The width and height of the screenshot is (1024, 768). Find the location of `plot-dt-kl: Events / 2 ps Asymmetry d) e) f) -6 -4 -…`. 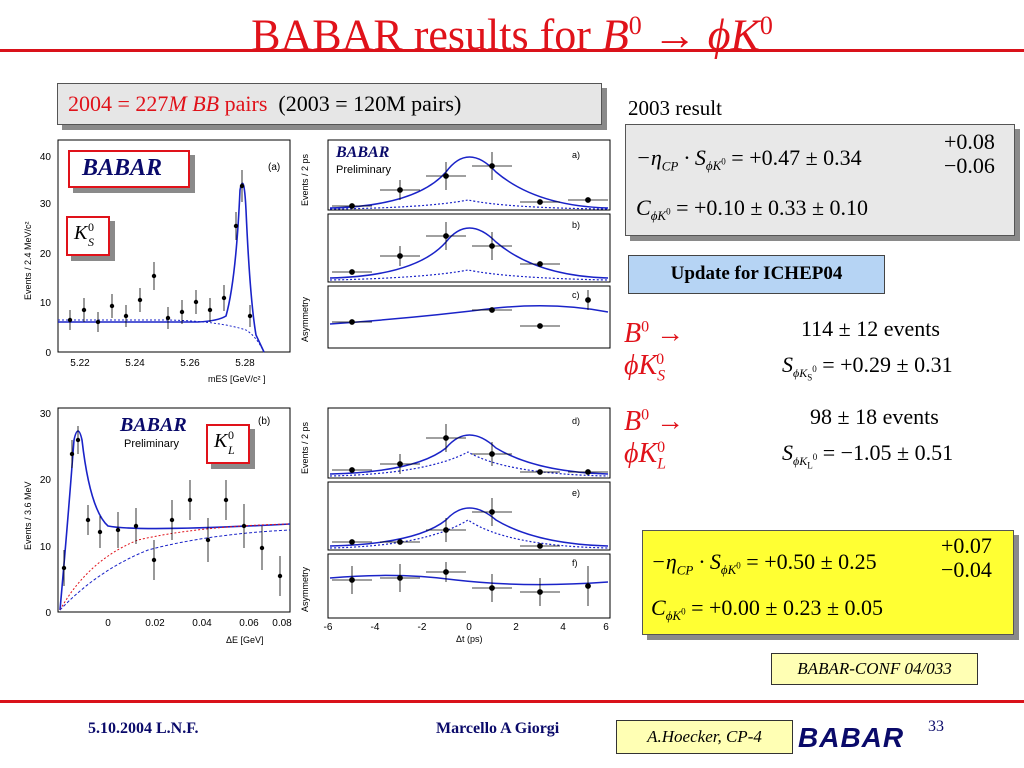

plot-dt-kl: Events / 2 ps Asymmetry d) e) f) -6 -4 -… is located at coordinates (454, 524).